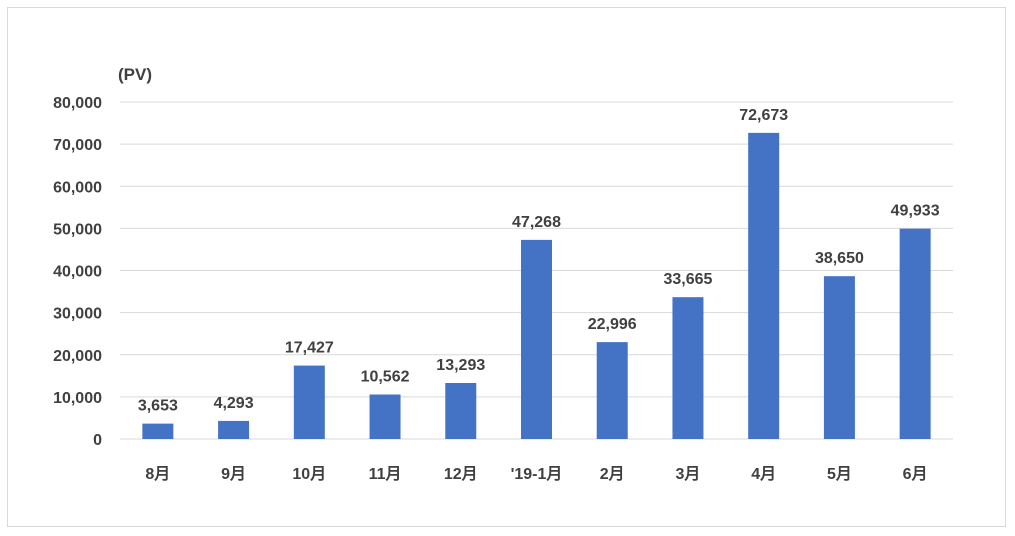 This screenshot has width=1015, height=536. What do you see at coordinates (77, 356) in the screenshot?
I see `y-tick-label: 20,000` at bounding box center [77, 356].